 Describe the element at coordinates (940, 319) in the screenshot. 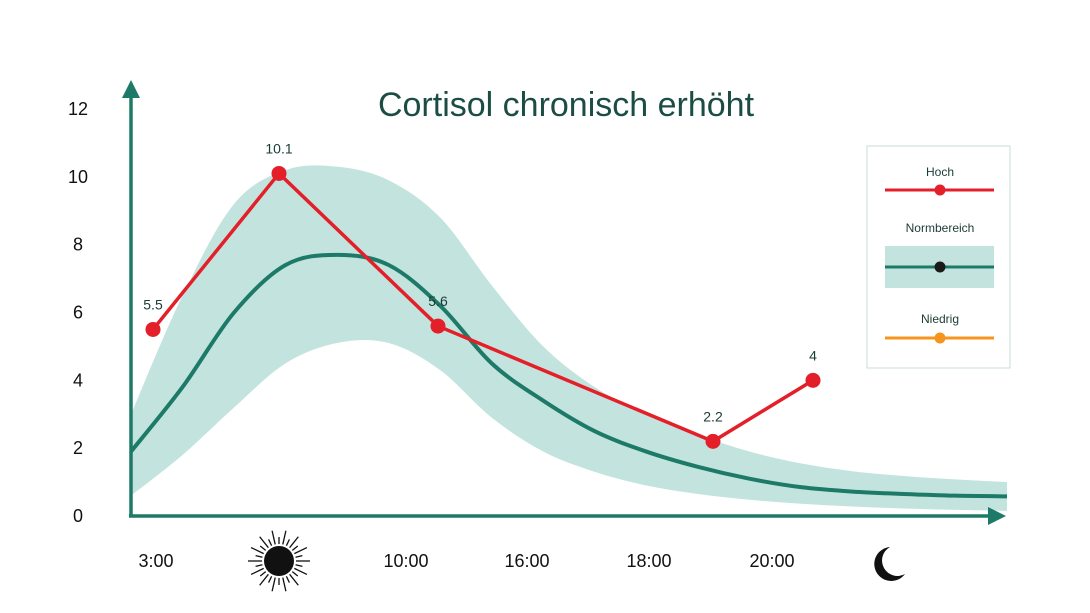

I see `legend-label: Niedrig` at that location.